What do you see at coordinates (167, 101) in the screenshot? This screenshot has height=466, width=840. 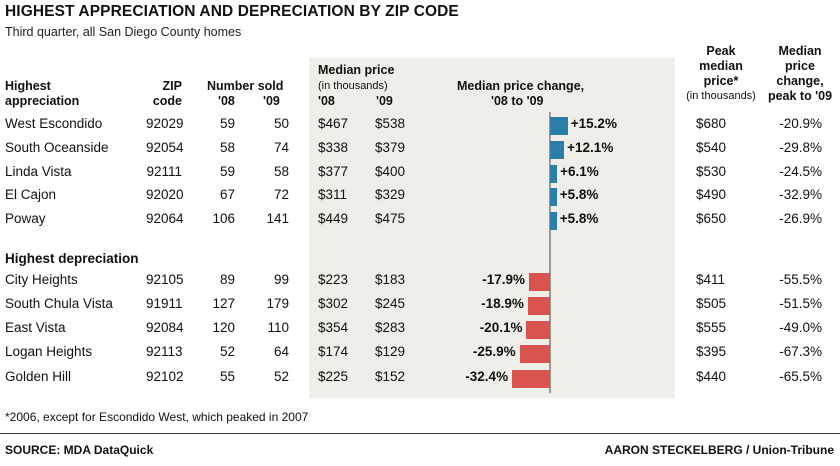 I see `header-zip-line2: code` at bounding box center [167, 101].